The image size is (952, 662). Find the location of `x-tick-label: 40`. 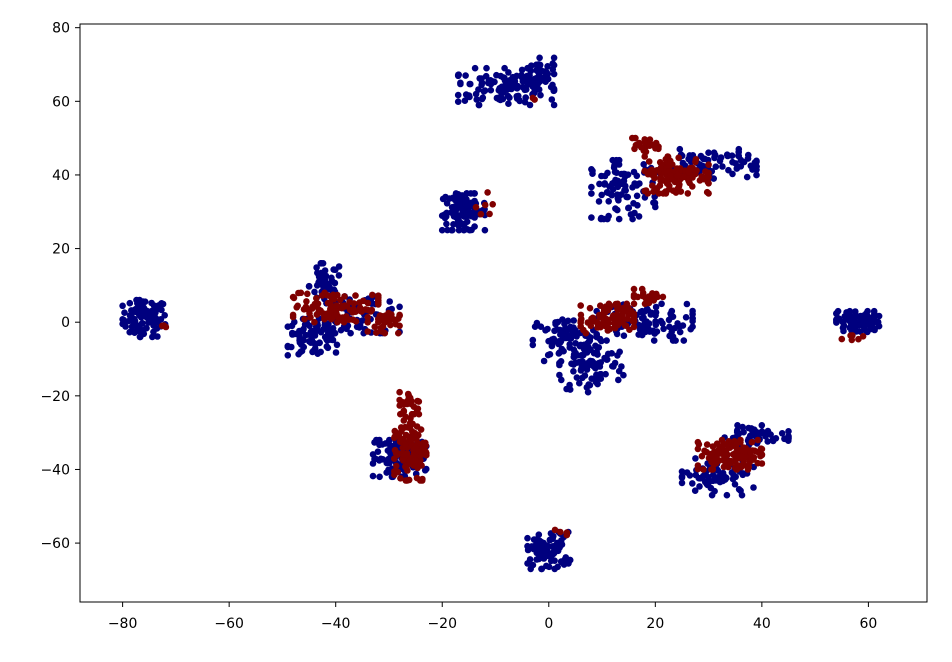

x-tick-label: 40 is located at coordinates (762, 624).